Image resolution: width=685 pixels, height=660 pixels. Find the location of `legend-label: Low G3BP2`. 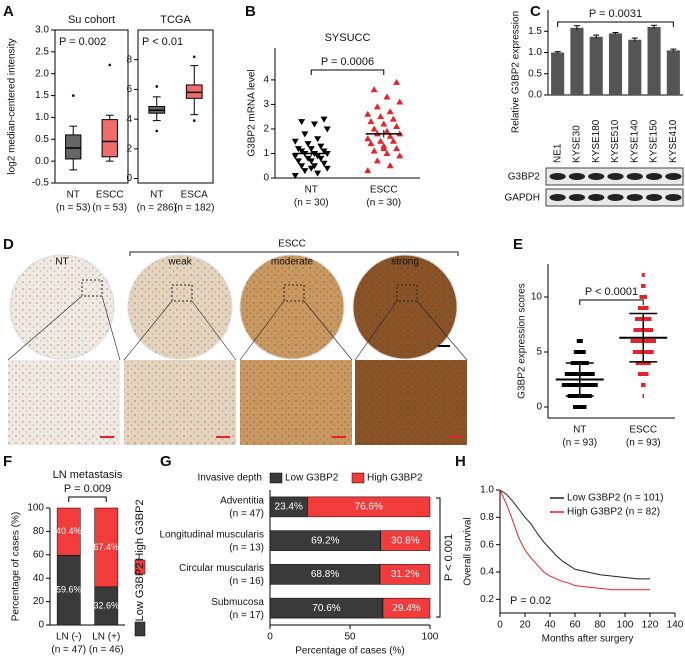

legend-label: Low G3BP2 is located at coordinates (312, 478).